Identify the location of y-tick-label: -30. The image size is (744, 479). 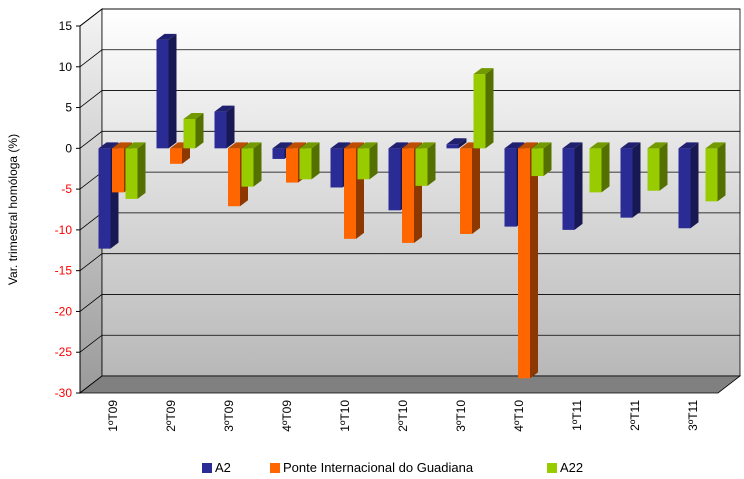
(64, 393).